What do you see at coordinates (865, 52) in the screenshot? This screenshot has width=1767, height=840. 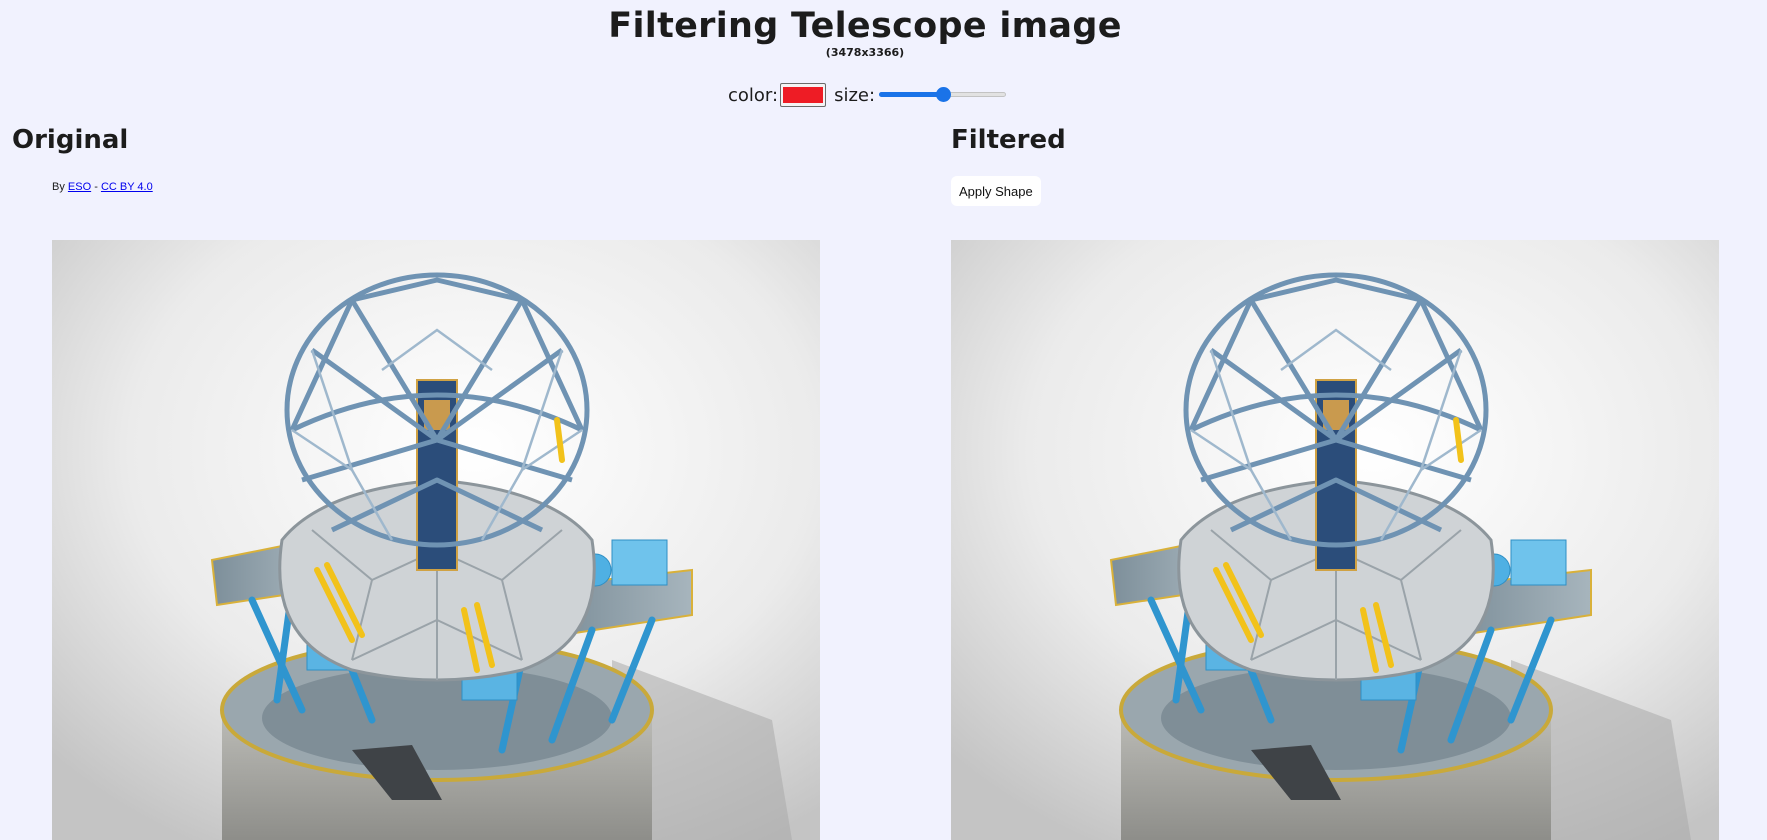 I see `image-dimensions: (3478x3366)` at bounding box center [865, 52].